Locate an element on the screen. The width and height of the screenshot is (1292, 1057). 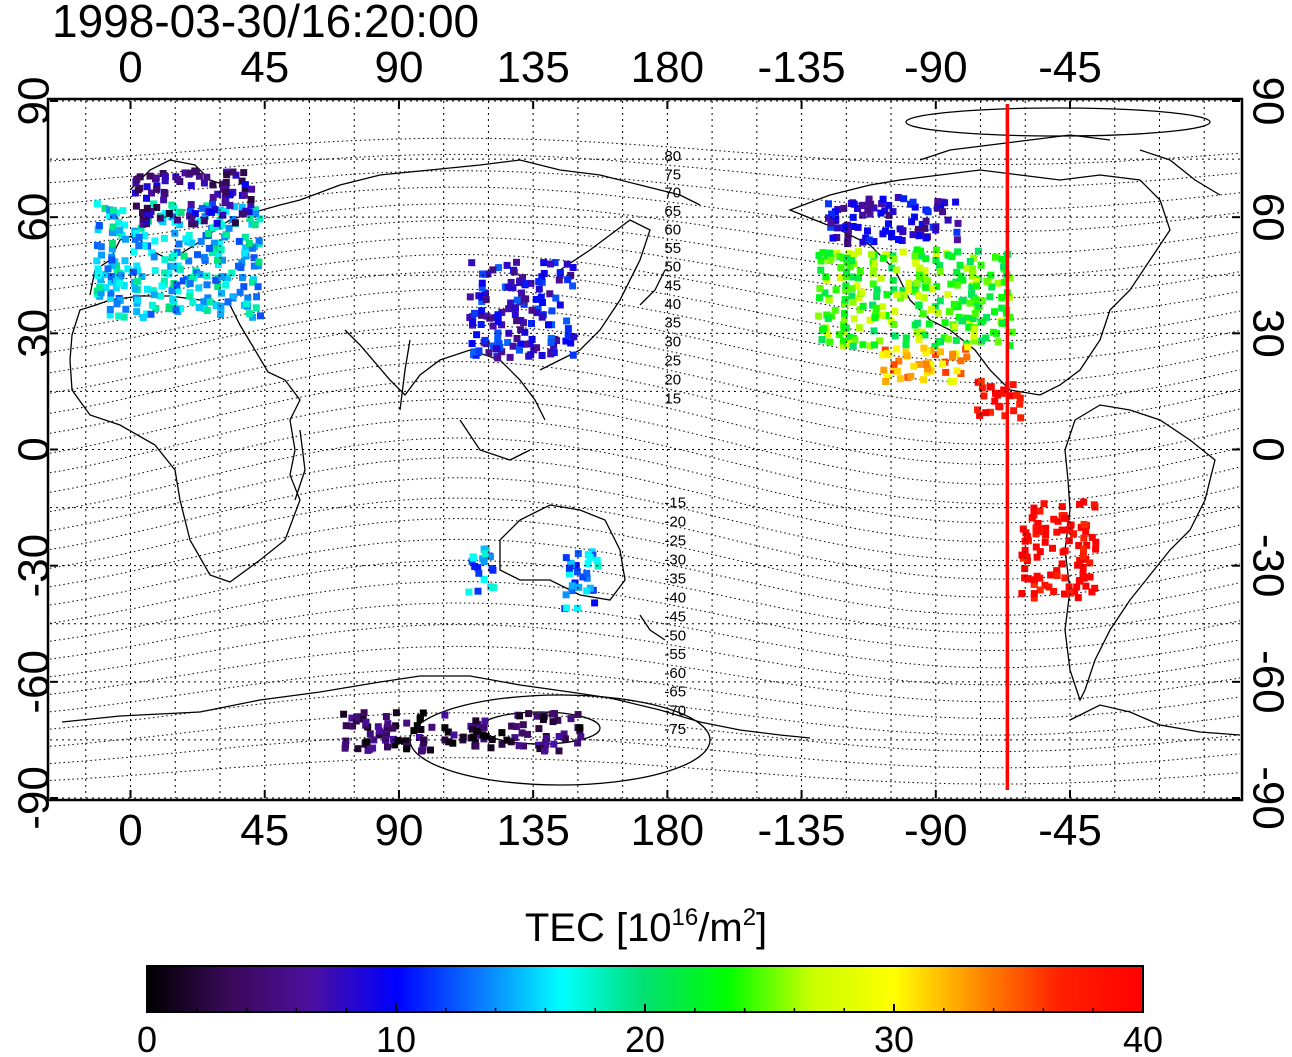
north-magnetic-pole-oval is located at coordinates (1058, 122).